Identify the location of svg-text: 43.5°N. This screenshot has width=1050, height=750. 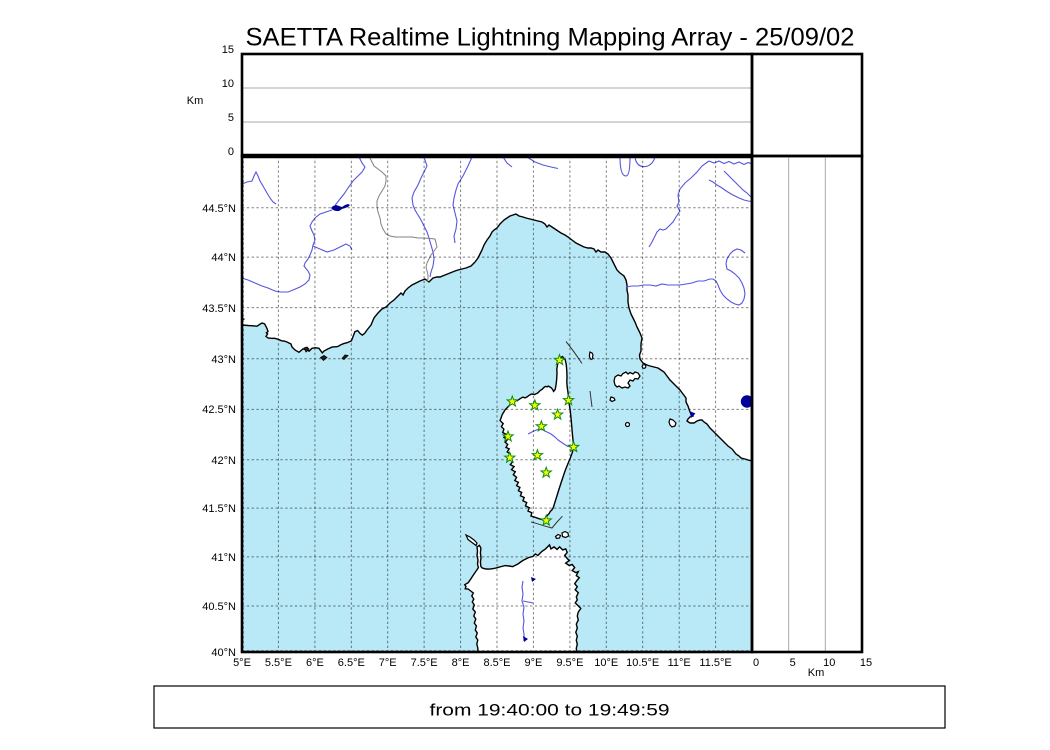
(219, 309).